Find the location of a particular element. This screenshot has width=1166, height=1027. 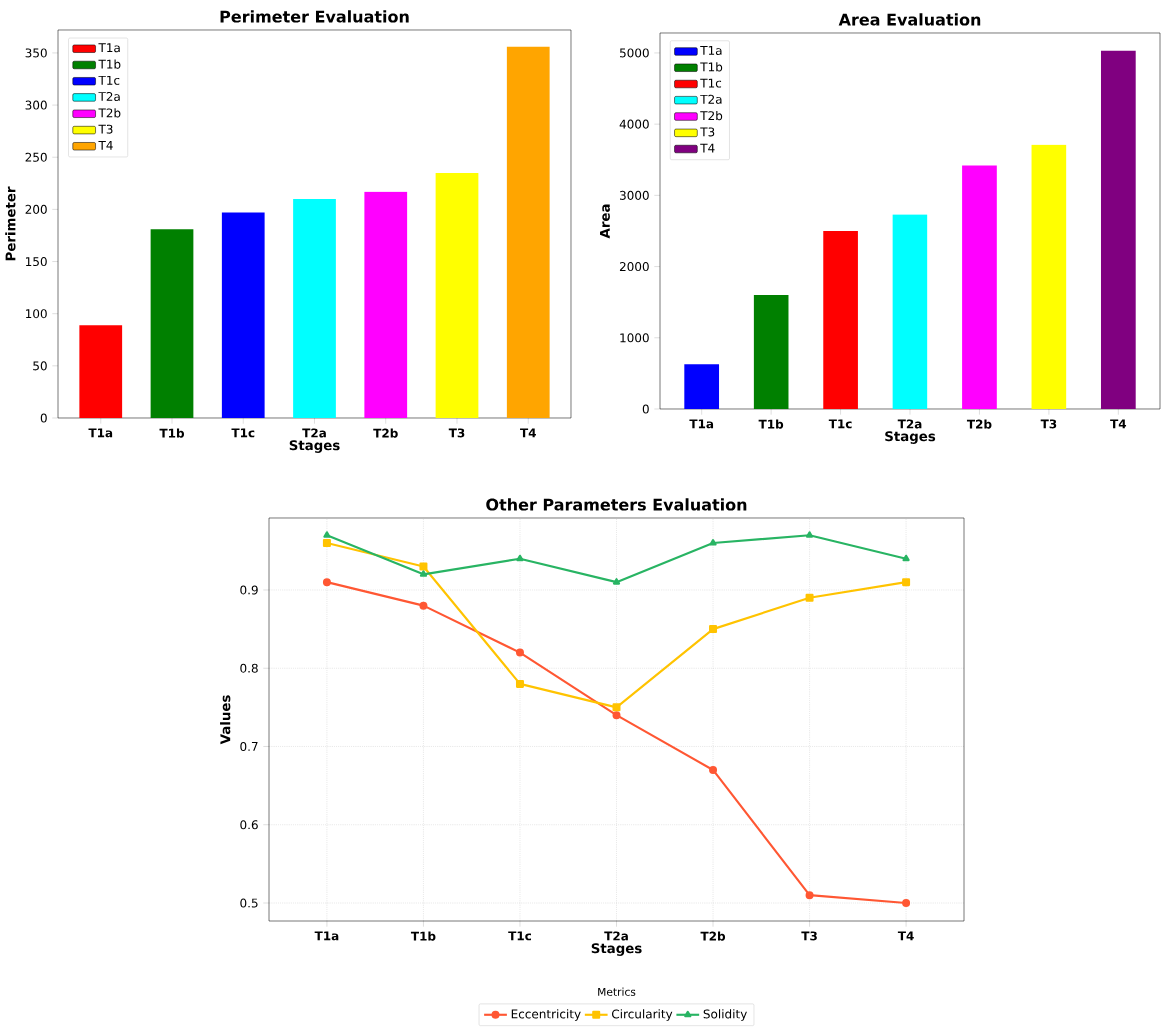

chart-title: Perimeter Evaluation is located at coordinates (314, 16).